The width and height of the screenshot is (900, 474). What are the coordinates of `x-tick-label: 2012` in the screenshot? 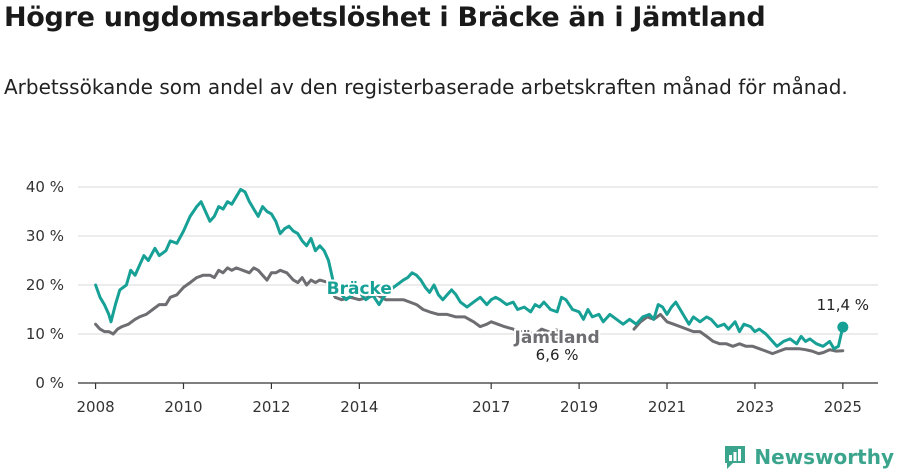 It's located at (271, 407).